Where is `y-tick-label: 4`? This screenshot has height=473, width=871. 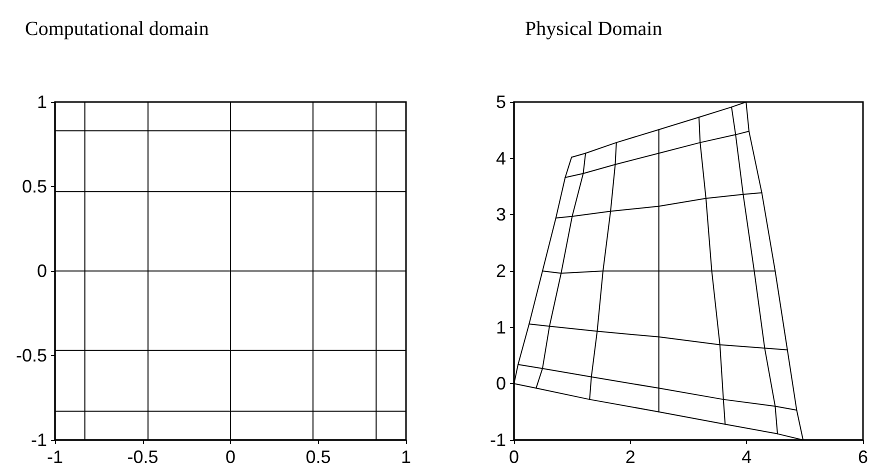
y-tick-label: 4 is located at coordinates (501, 158).